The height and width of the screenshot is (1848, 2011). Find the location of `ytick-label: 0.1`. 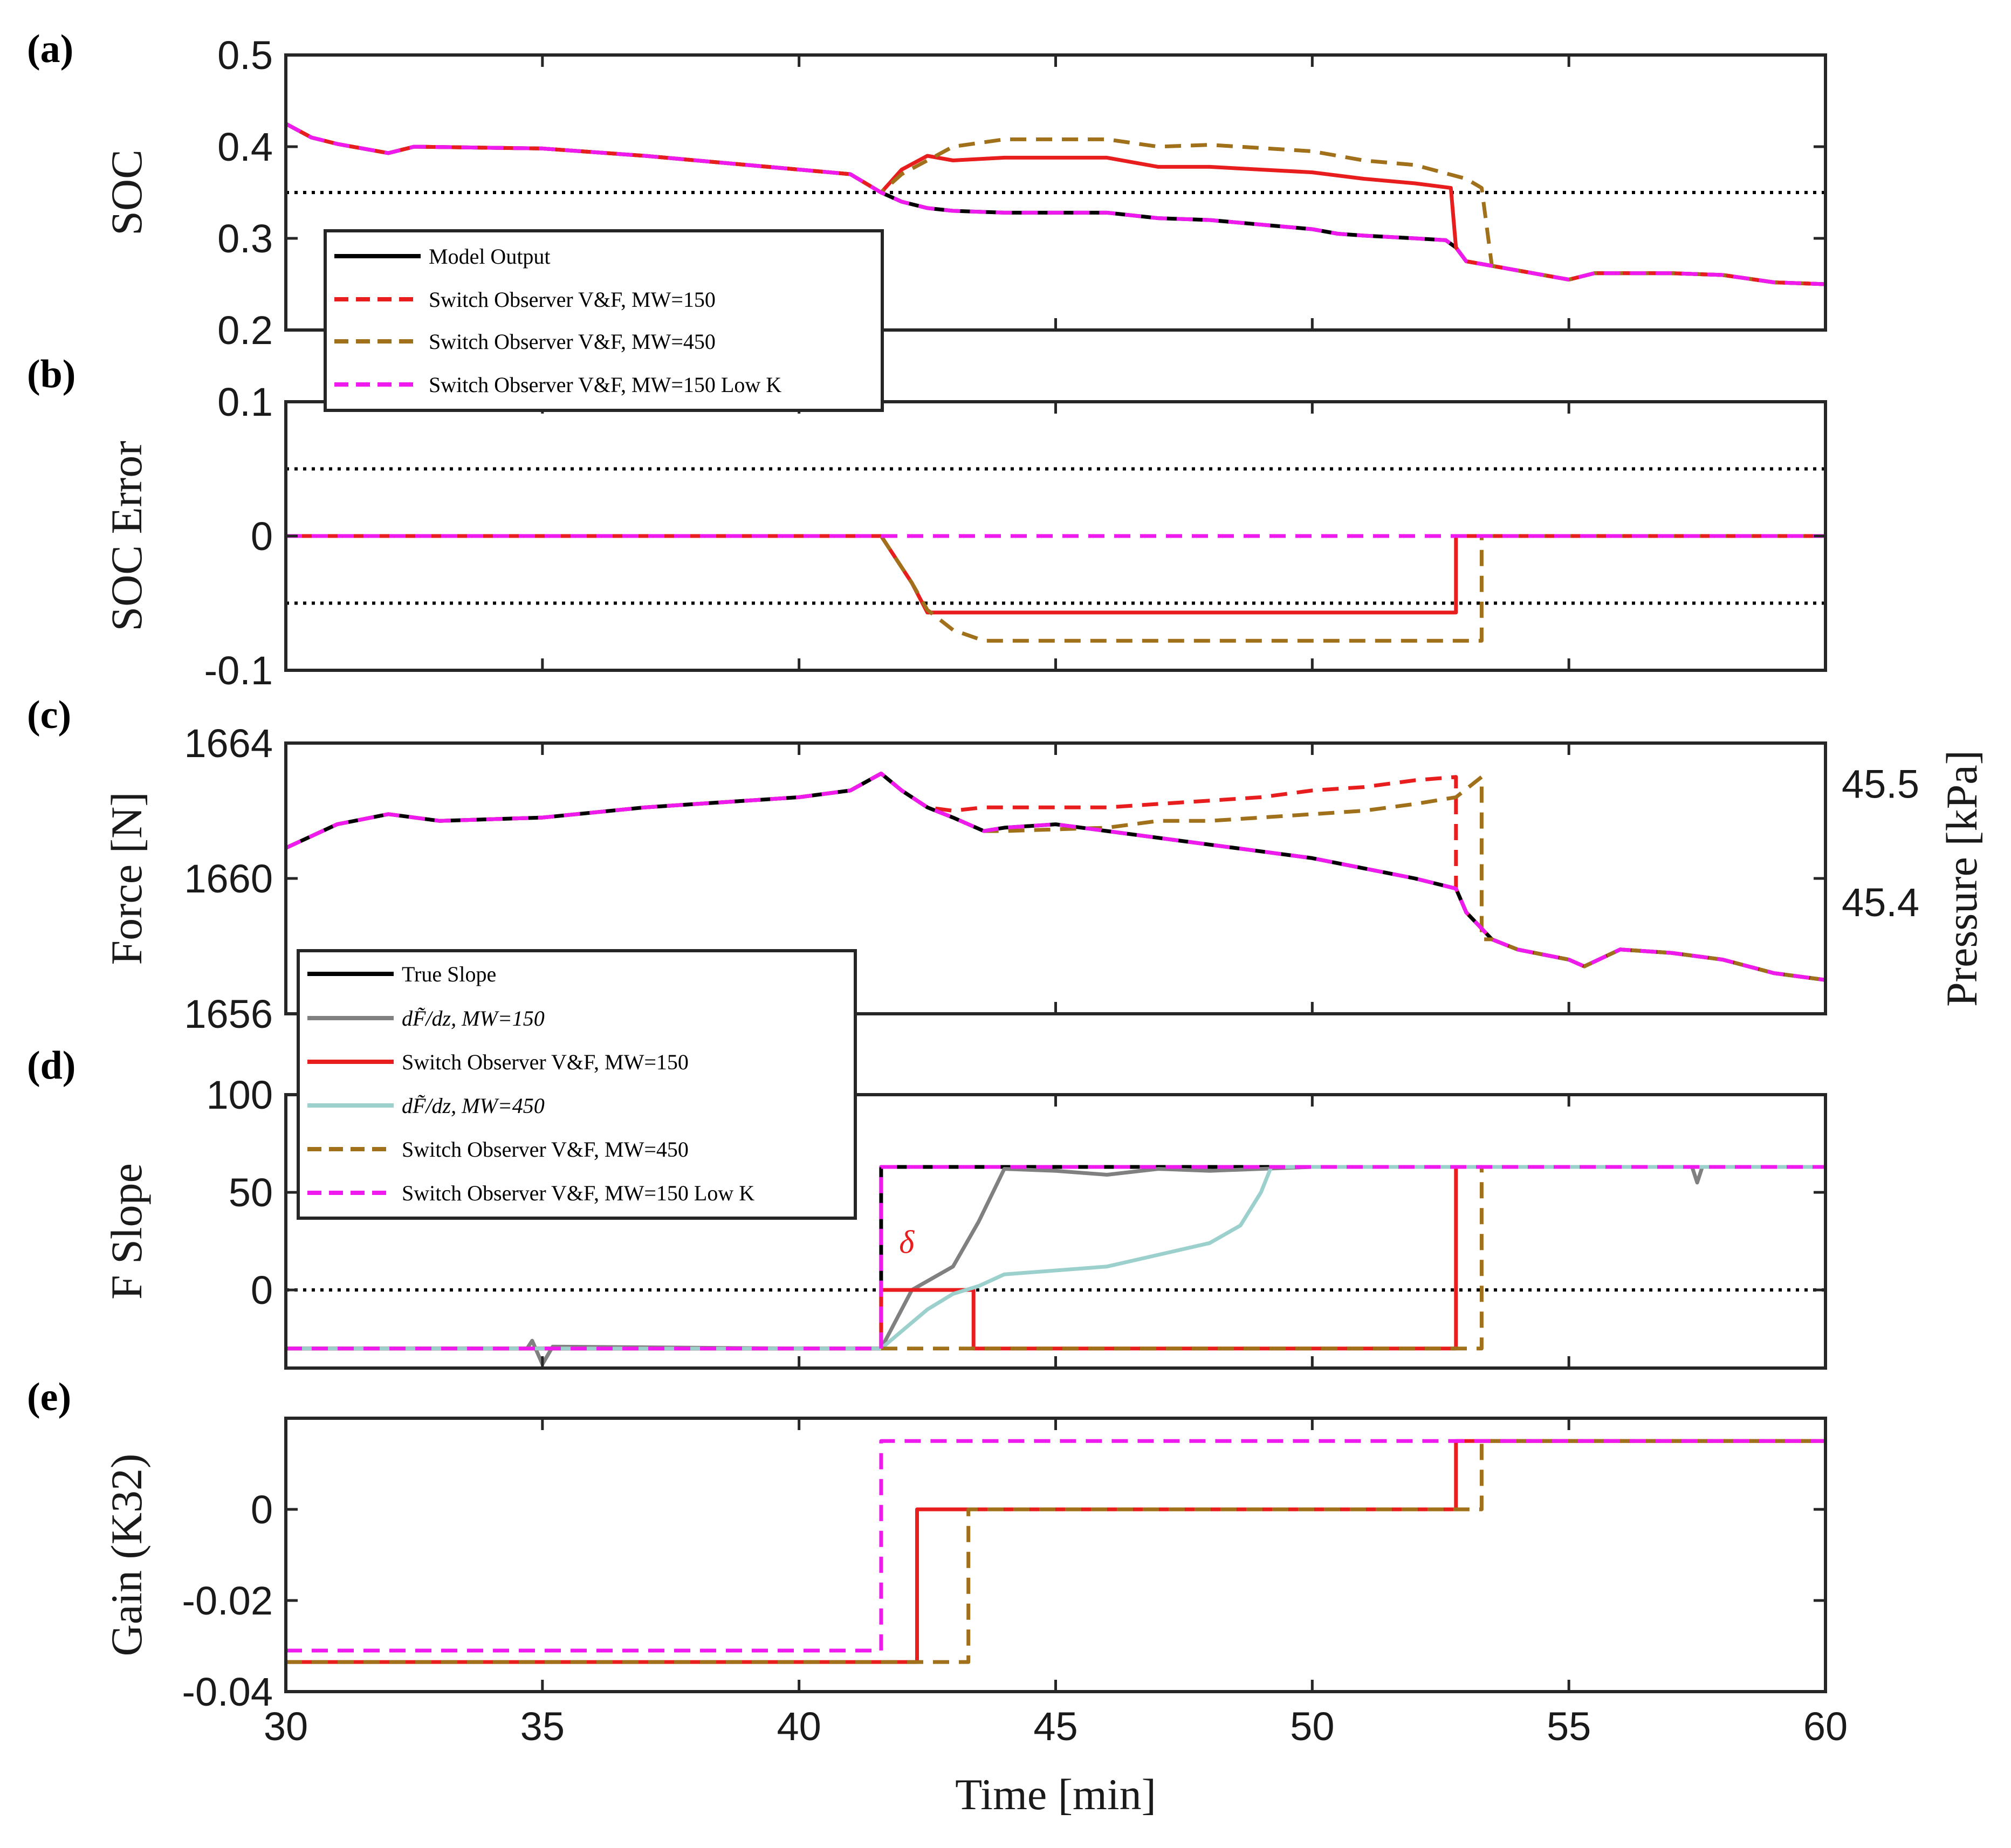

ytick-label: 0.1 is located at coordinates (245, 402).